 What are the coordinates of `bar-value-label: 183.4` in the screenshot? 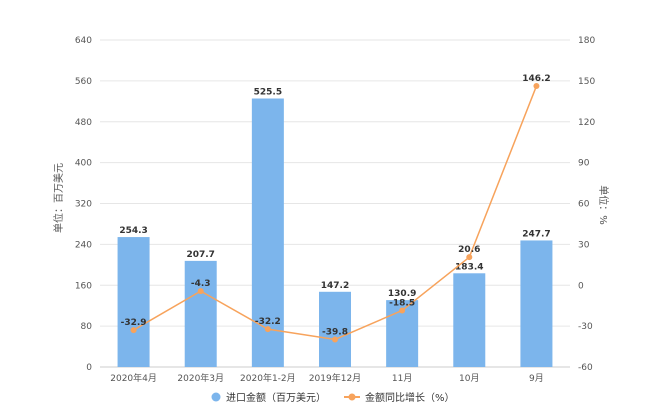 It's located at (469, 267).